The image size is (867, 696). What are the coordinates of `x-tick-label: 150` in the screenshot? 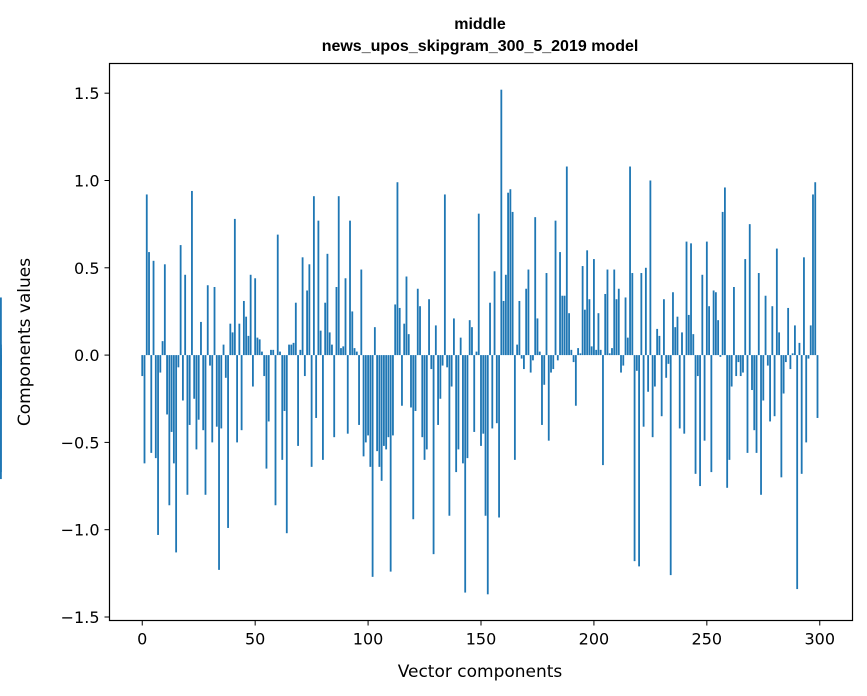 It's located at (481, 639).